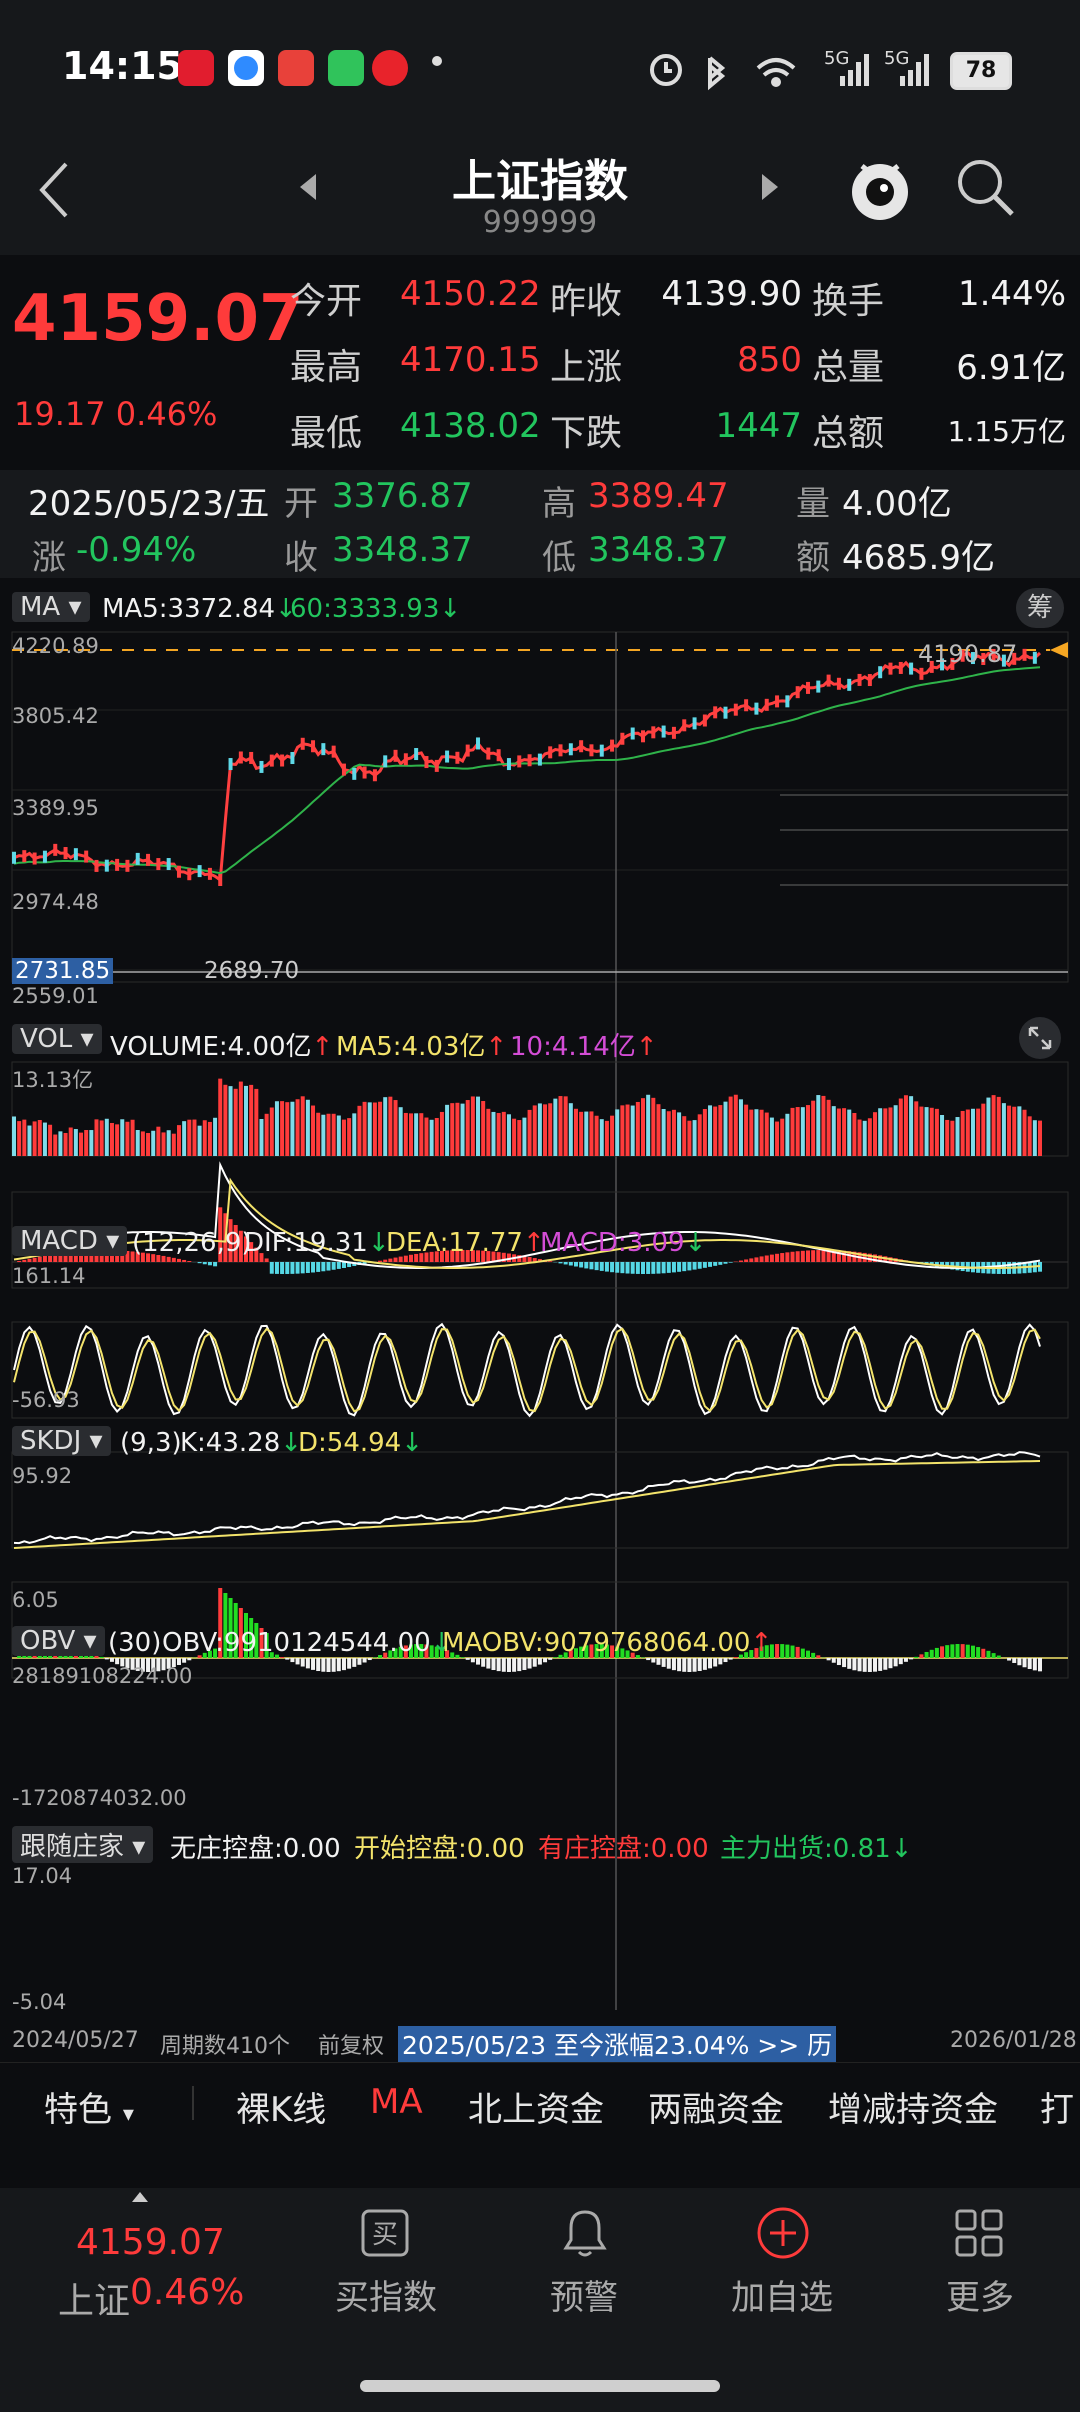 Image resolution: width=1080 pixels, height=2412 pixels. Describe the element at coordinates (716, 2110) in the screenshot. I see `tab-margin: 两融资金` at that location.